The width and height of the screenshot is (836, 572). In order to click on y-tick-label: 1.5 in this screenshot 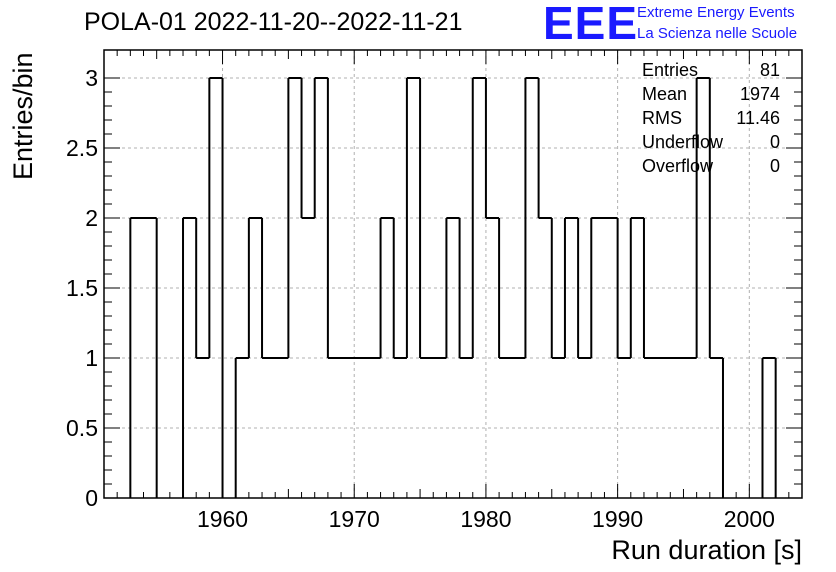, I will do `click(82, 288)`.